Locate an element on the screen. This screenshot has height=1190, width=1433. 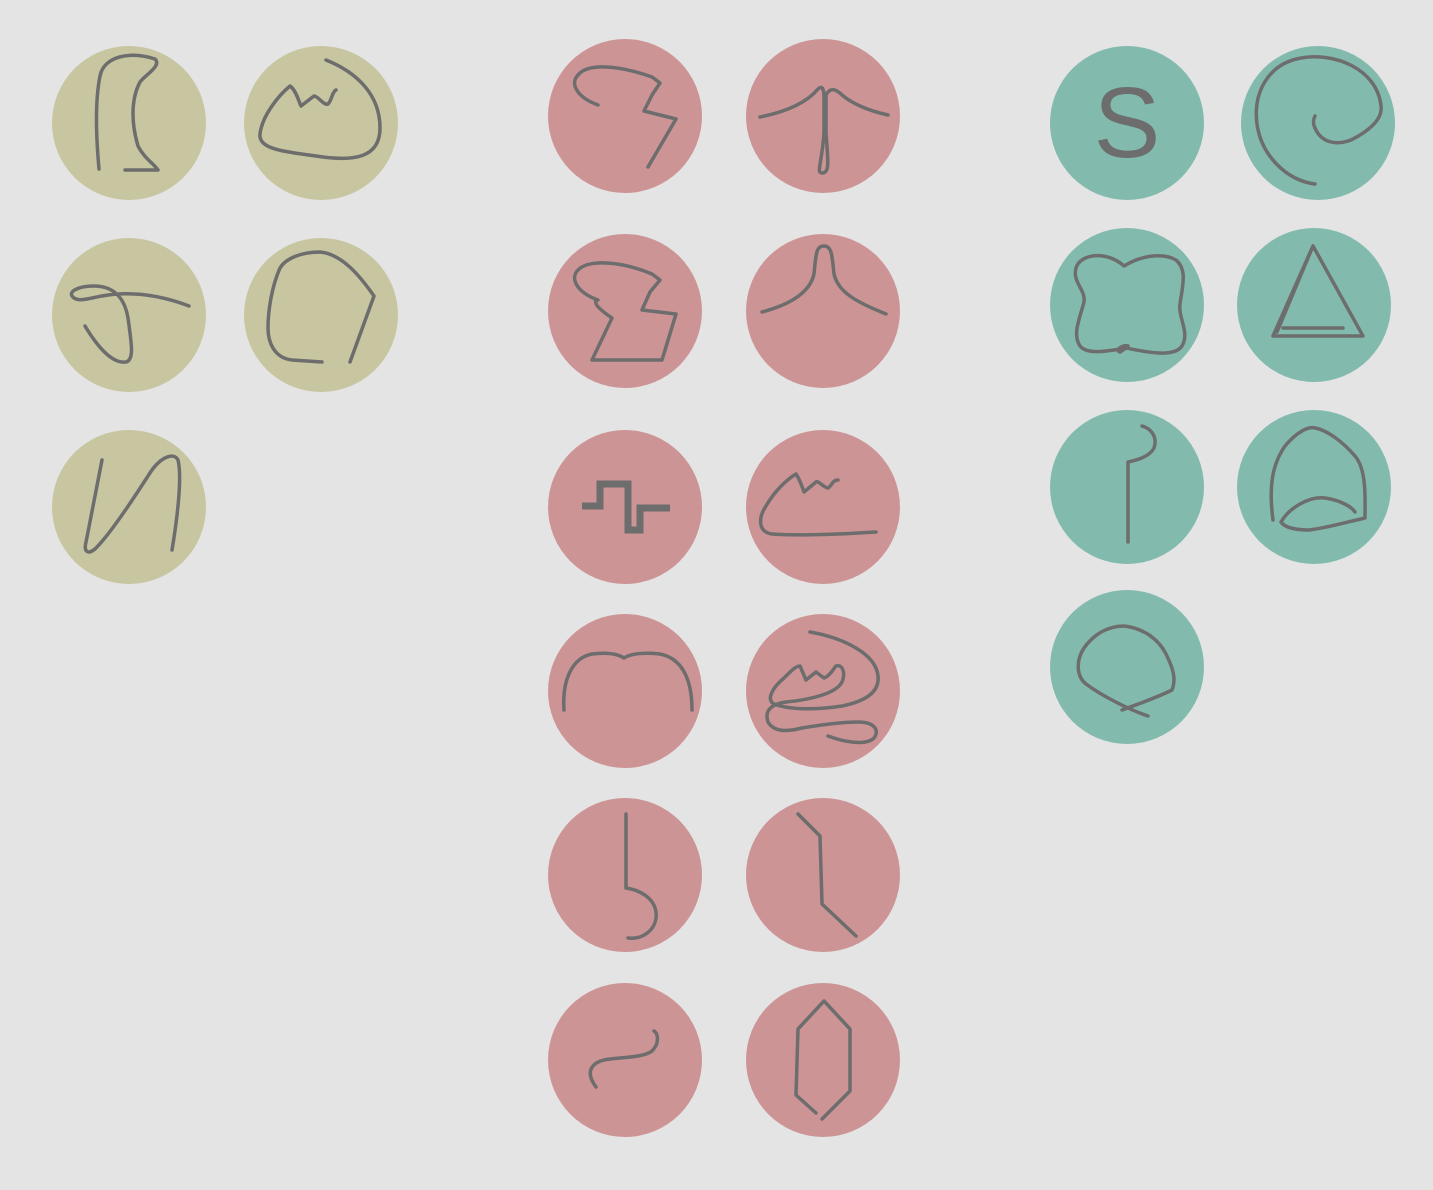
letter-s-glyph: S is located at coordinates (1127, 123).